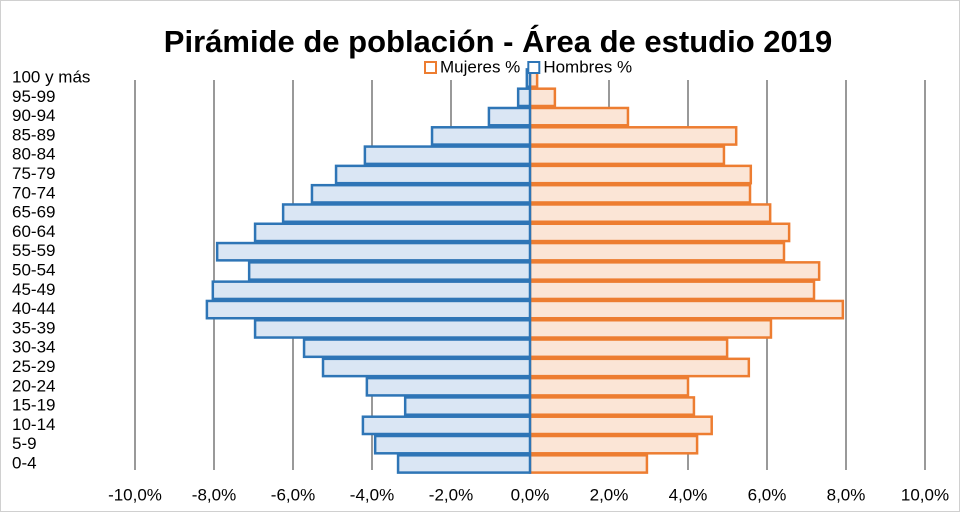 This screenshot has width=960, height=512. What do you see at coordinates (33, 289) in the screenshot?
I see `y-tick-label: 45-49` at bounding box center [33, 289].